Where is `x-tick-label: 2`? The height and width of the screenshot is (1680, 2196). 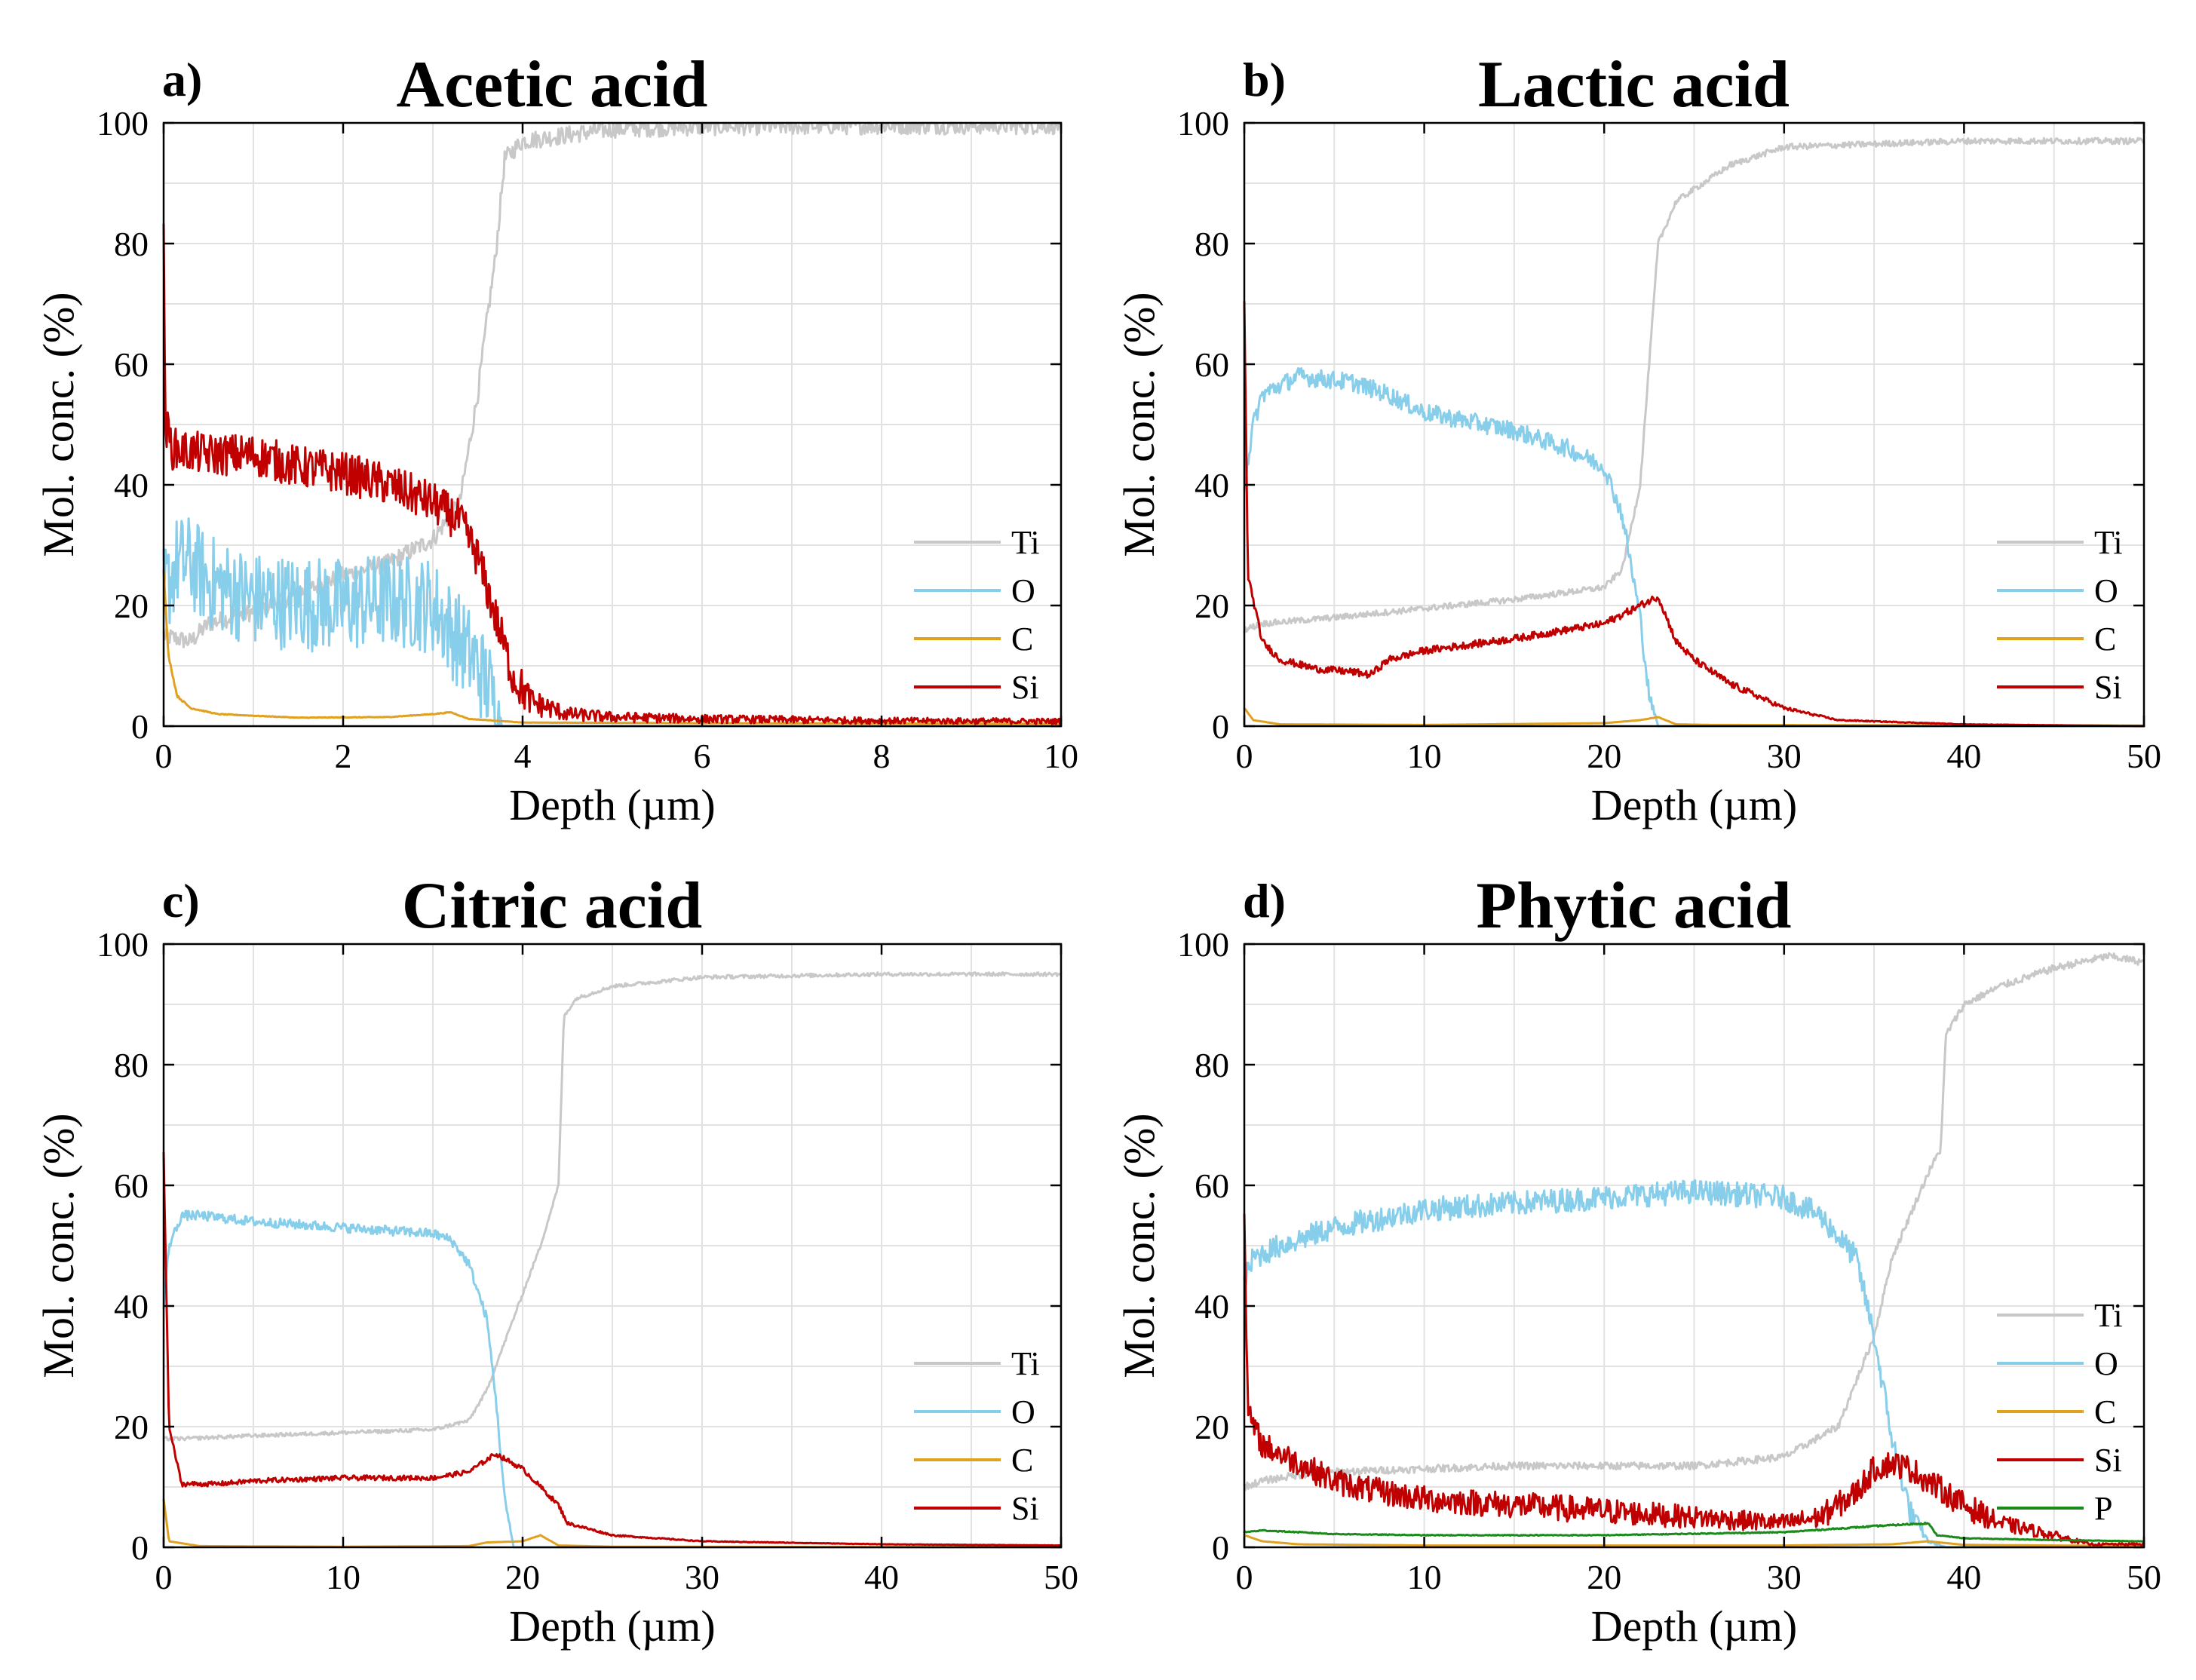
x-tick-label: 2 is located at coordinates (343, 756).